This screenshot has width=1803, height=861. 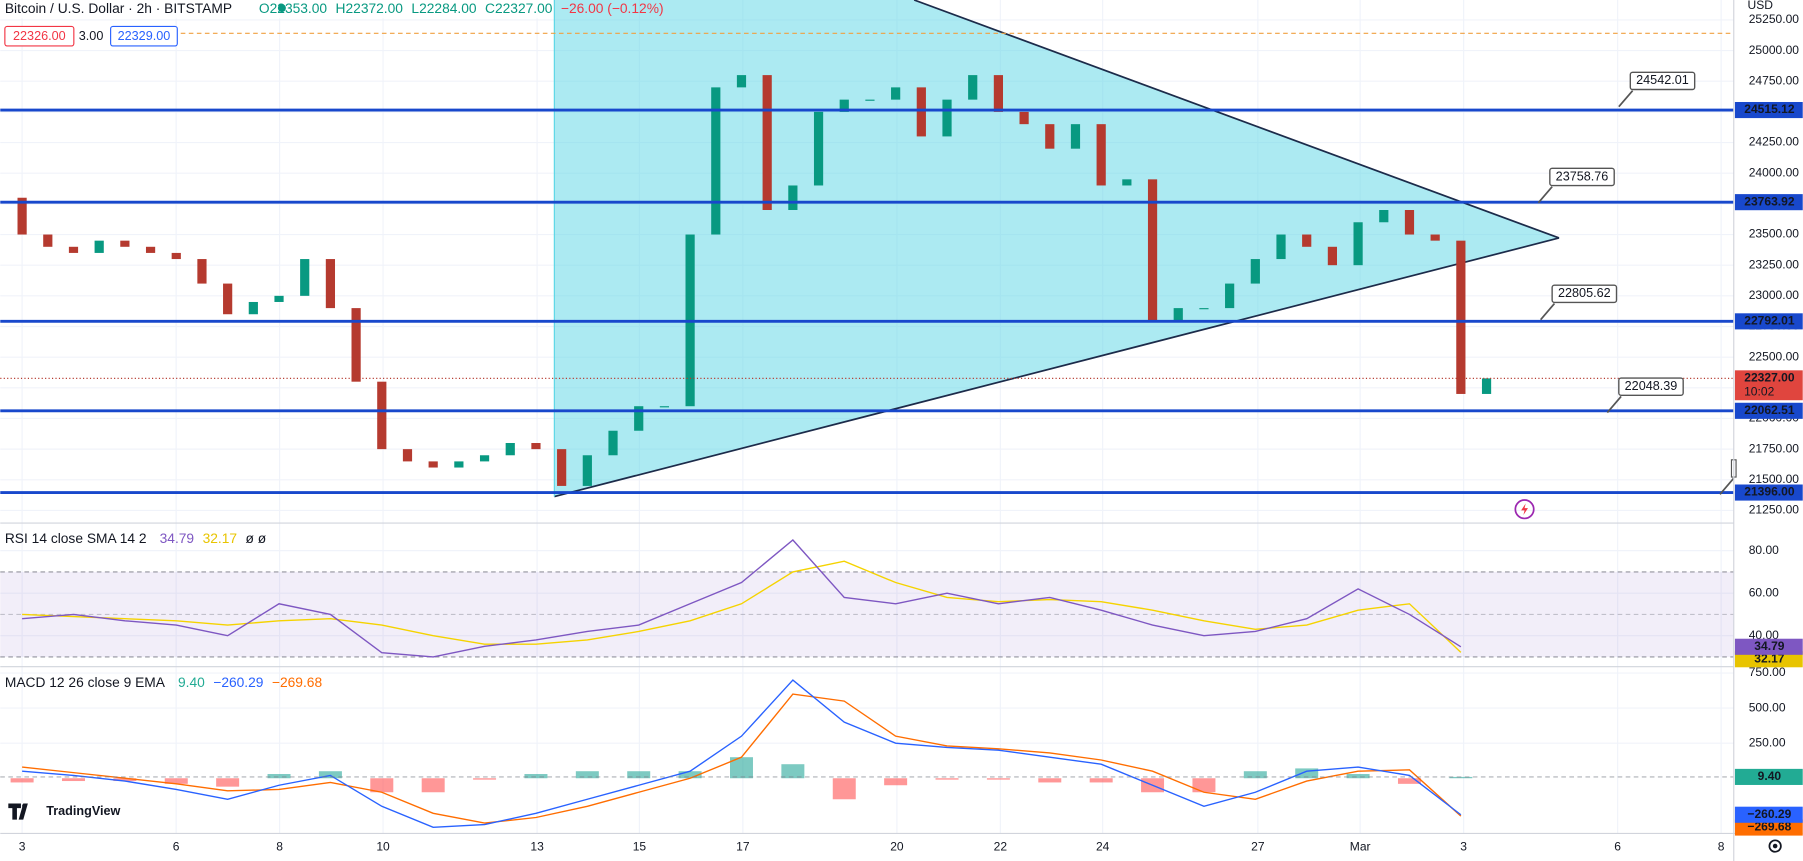 I want to click on sell-price: 22326.00, so click(x=39, y=36).